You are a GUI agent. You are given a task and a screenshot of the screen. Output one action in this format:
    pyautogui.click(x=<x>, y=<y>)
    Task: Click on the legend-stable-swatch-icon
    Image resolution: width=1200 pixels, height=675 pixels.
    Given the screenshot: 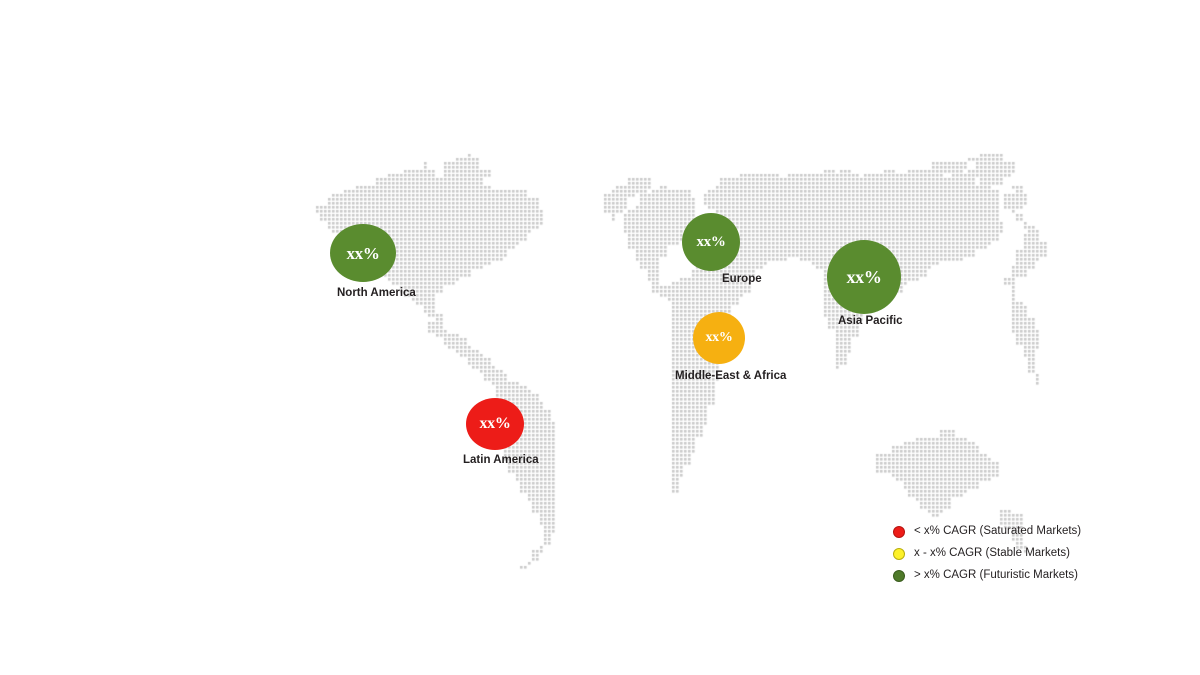 What is the action you would take?
    pyautogui.click(x=899, y=554)
    